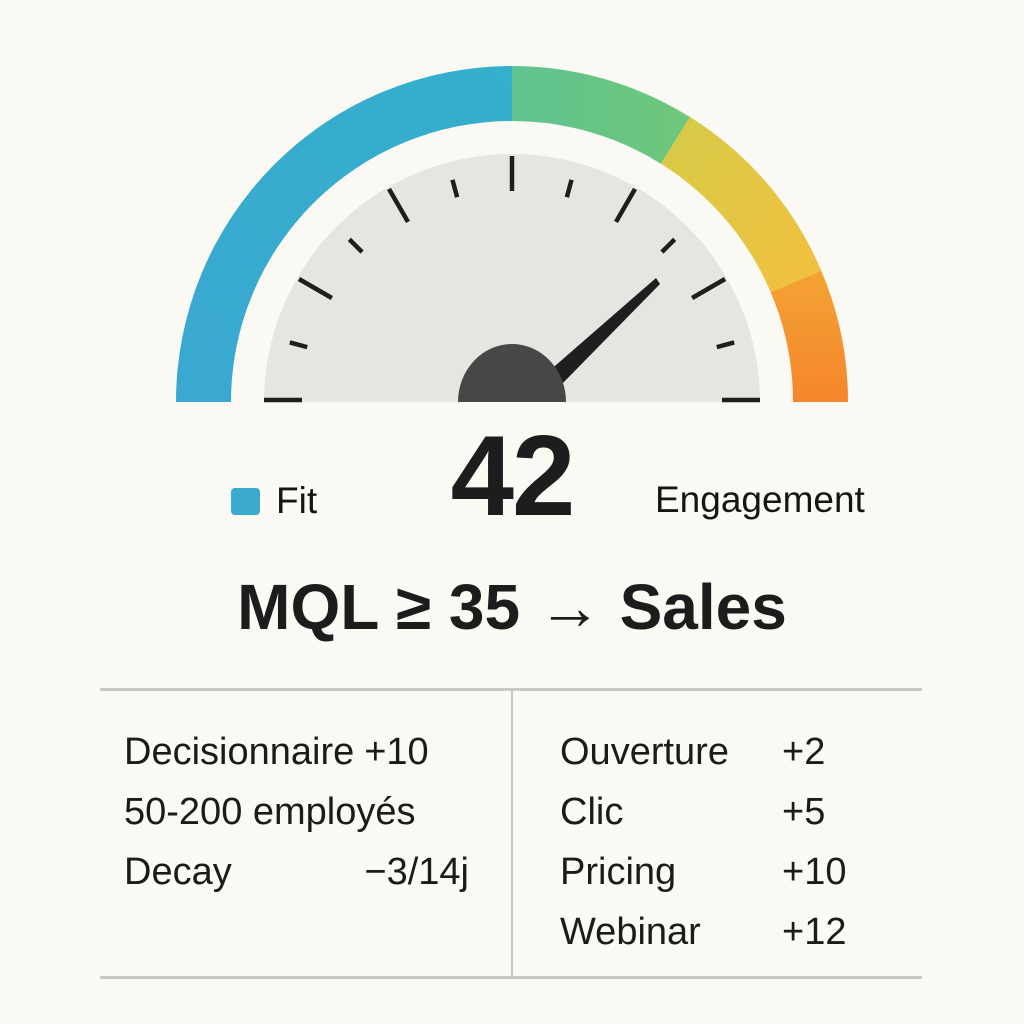  What do you see at coordinates (720, 812) in the screenshot?
I see `engagement-criterion-row: Clic +5` at bounding box center [720, 812].